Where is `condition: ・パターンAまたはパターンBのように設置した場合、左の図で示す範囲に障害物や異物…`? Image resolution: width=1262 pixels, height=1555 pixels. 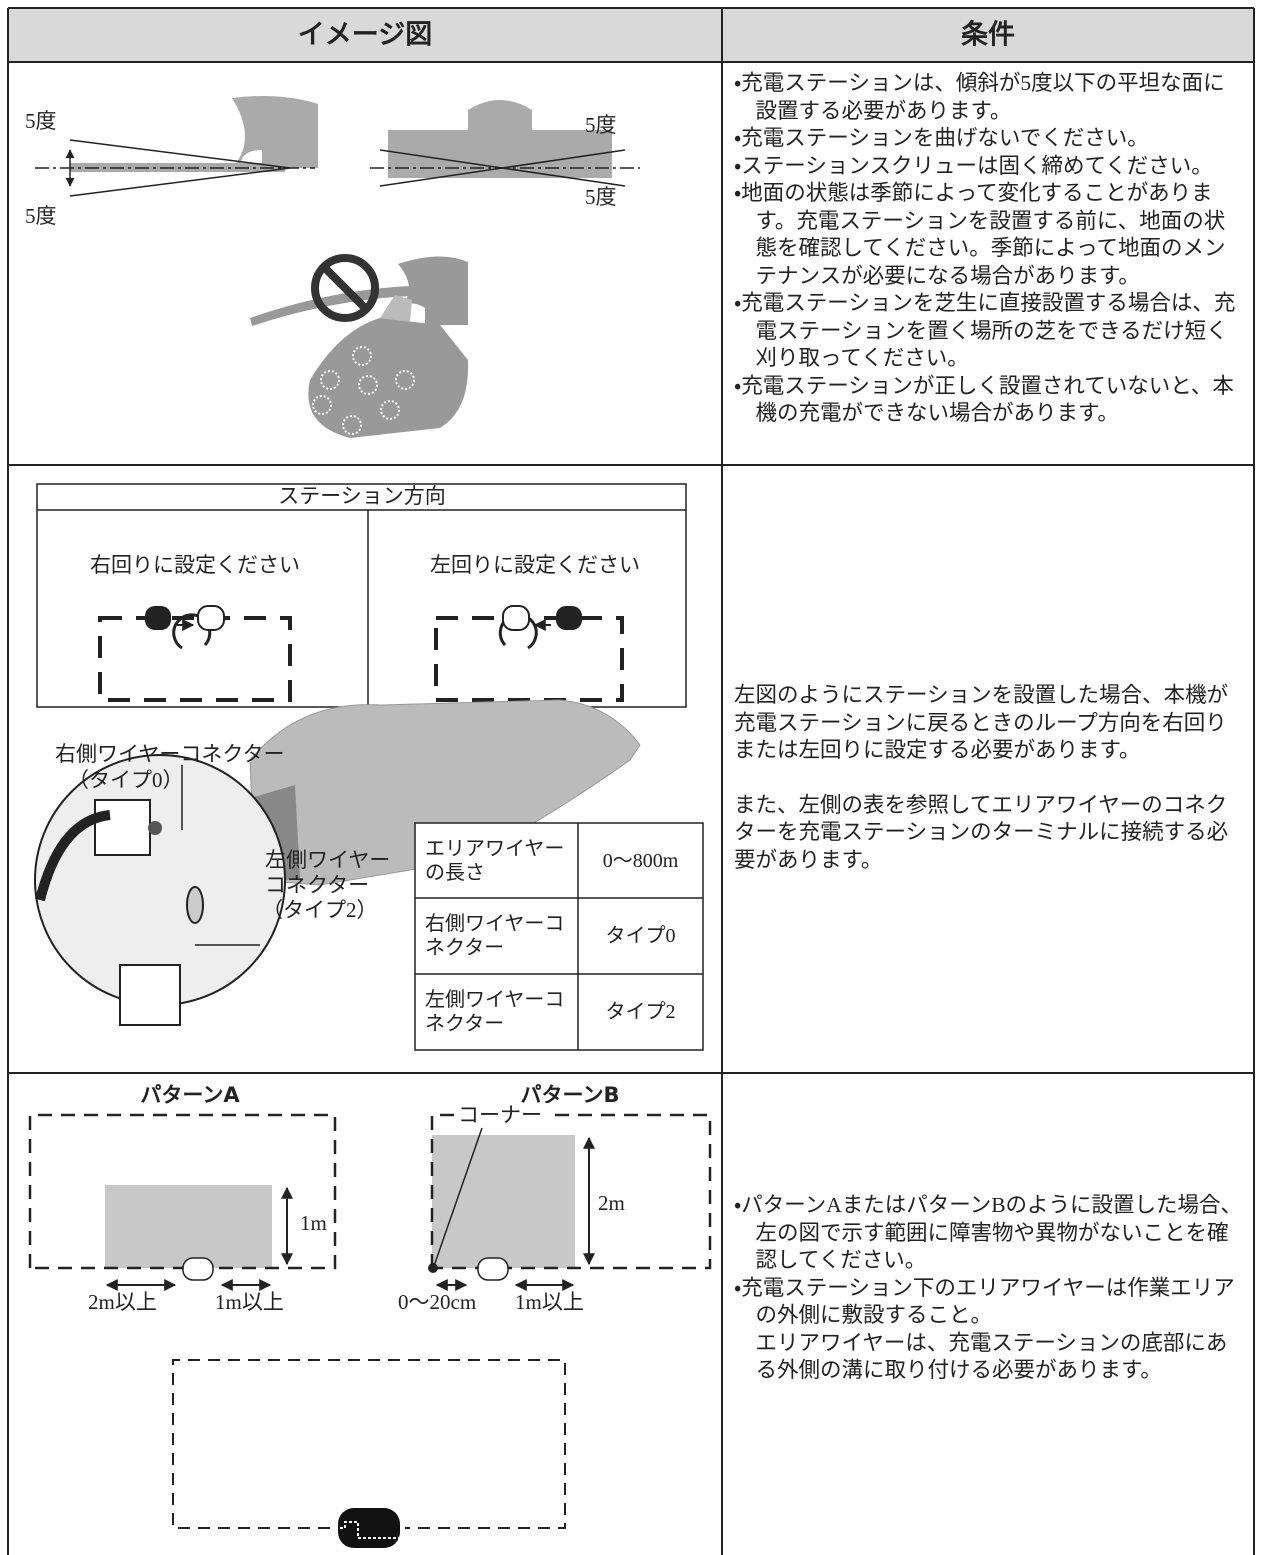
condition: ・パターンAまたはパターンBのように設置した場合、左の図で示す範囲に障害物や異物… is located at coordinates (988, 1232).